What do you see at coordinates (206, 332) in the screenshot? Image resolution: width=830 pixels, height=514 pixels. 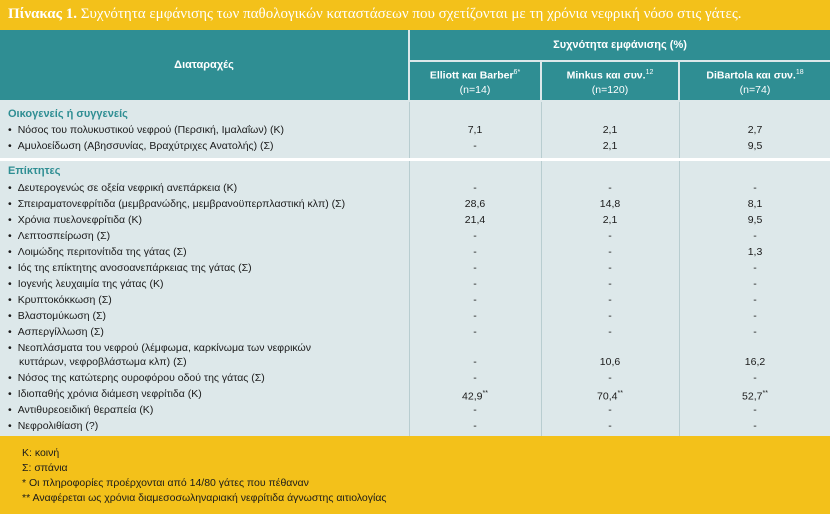 I see `row-label: Ασπεργίλλωση (Σ)` at bounding box center [206, 332].